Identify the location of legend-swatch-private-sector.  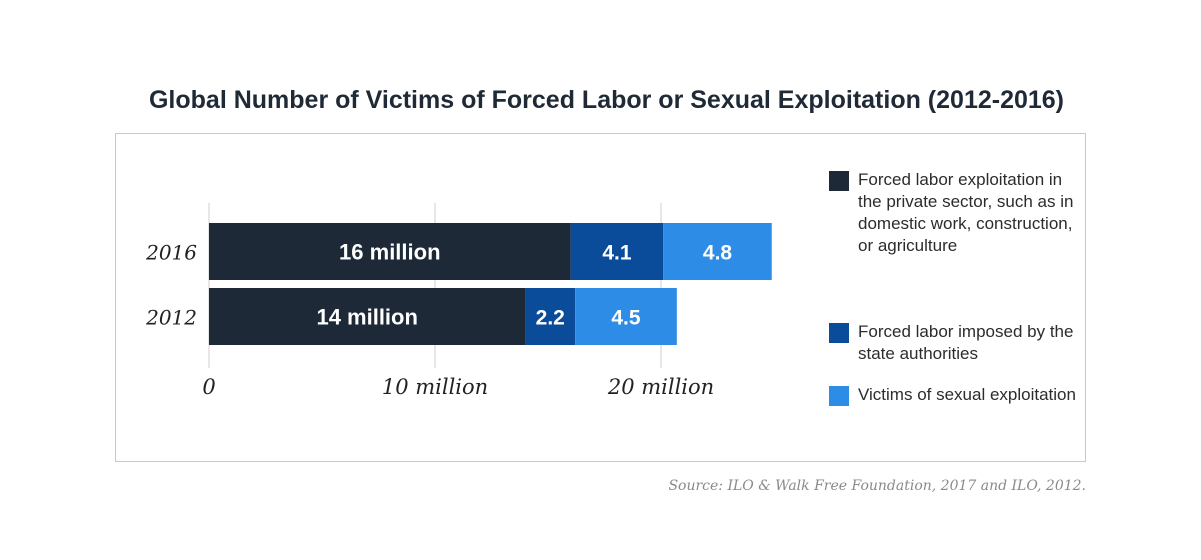
(839, 181).